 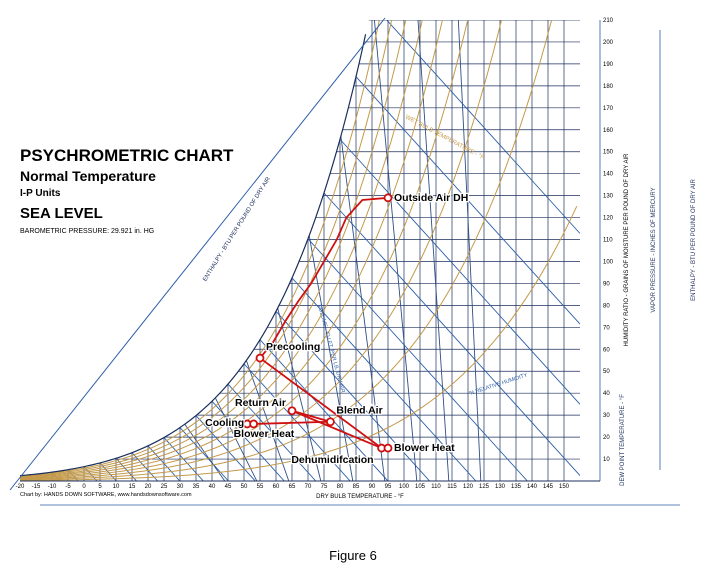 I want to click on y-tick-label: 140, so click(x=608, y=175).